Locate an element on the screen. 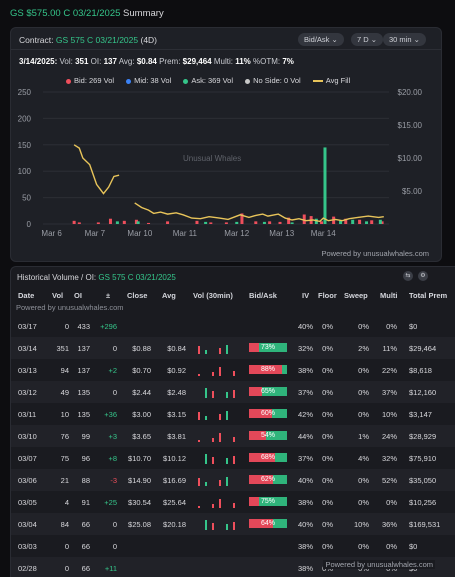 The height and width of the screenshot is (577, 455). cell-avg: $3.15 is located at coordinates (176, 414).